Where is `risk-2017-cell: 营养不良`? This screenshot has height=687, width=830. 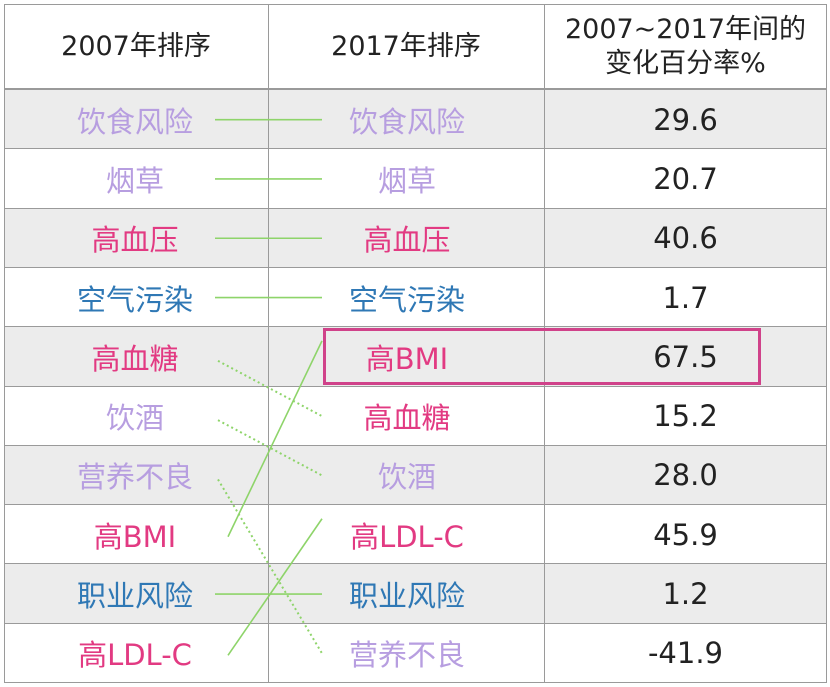 risk-2017-cell: 营养不良 is located at coordinates (406, 655).